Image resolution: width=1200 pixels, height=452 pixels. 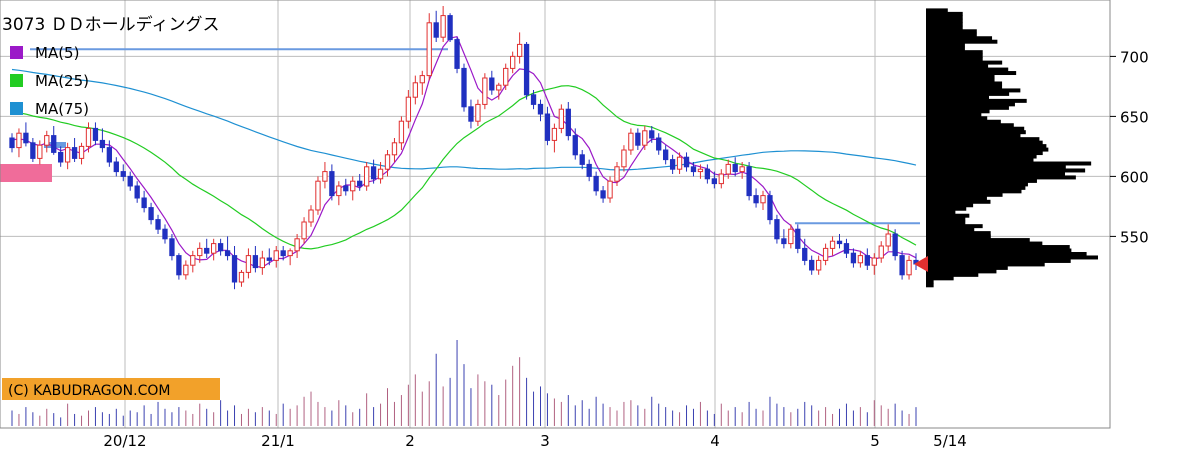 What do you see at coordinates (1134, 57) in the screenshot?
I see `y-tick-label: 700` at bounding box center [1134, 57].